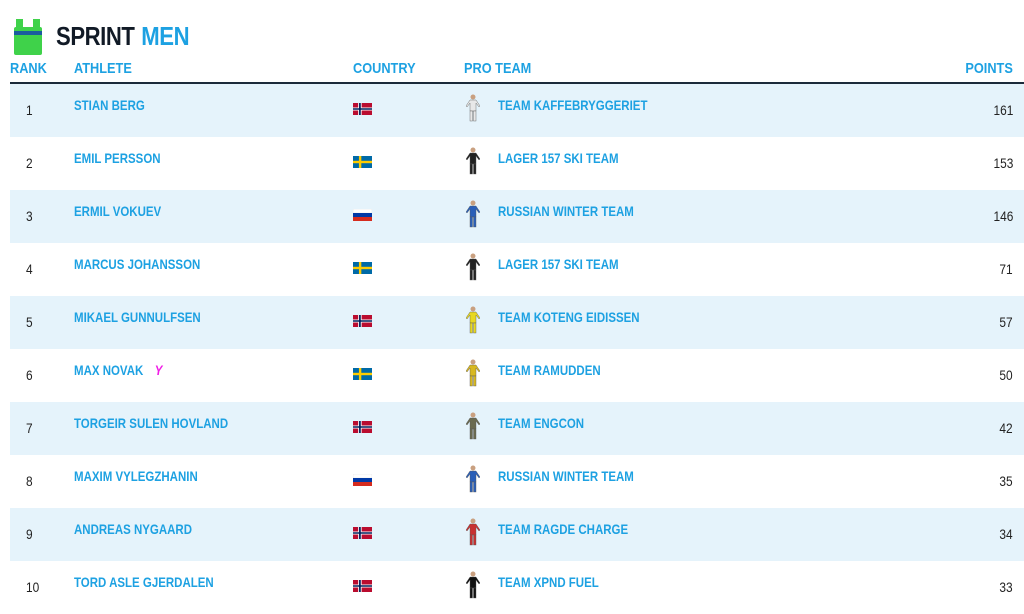 This screenshot has height=614, width=1024. I want to click on table-row: 3 ERMIL VOKUEV RUSSIAN WINTER TEAM 146, so click(517, 216).